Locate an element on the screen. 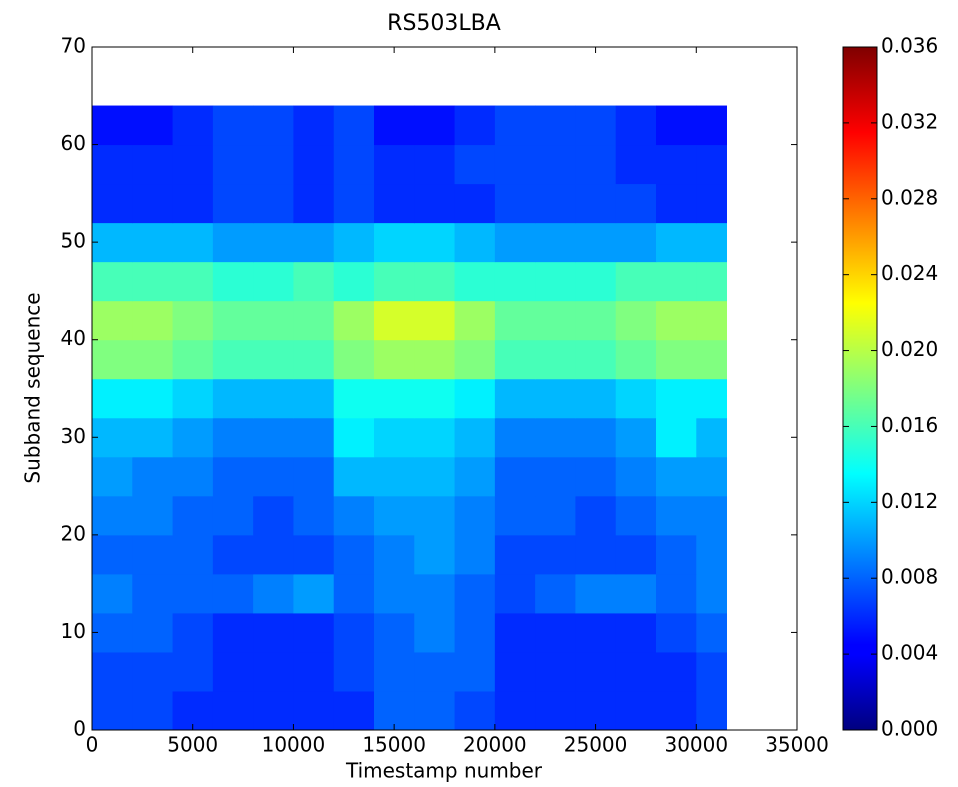  colorbar-tick-label: 0.012 is located at coordinates (909, 501).